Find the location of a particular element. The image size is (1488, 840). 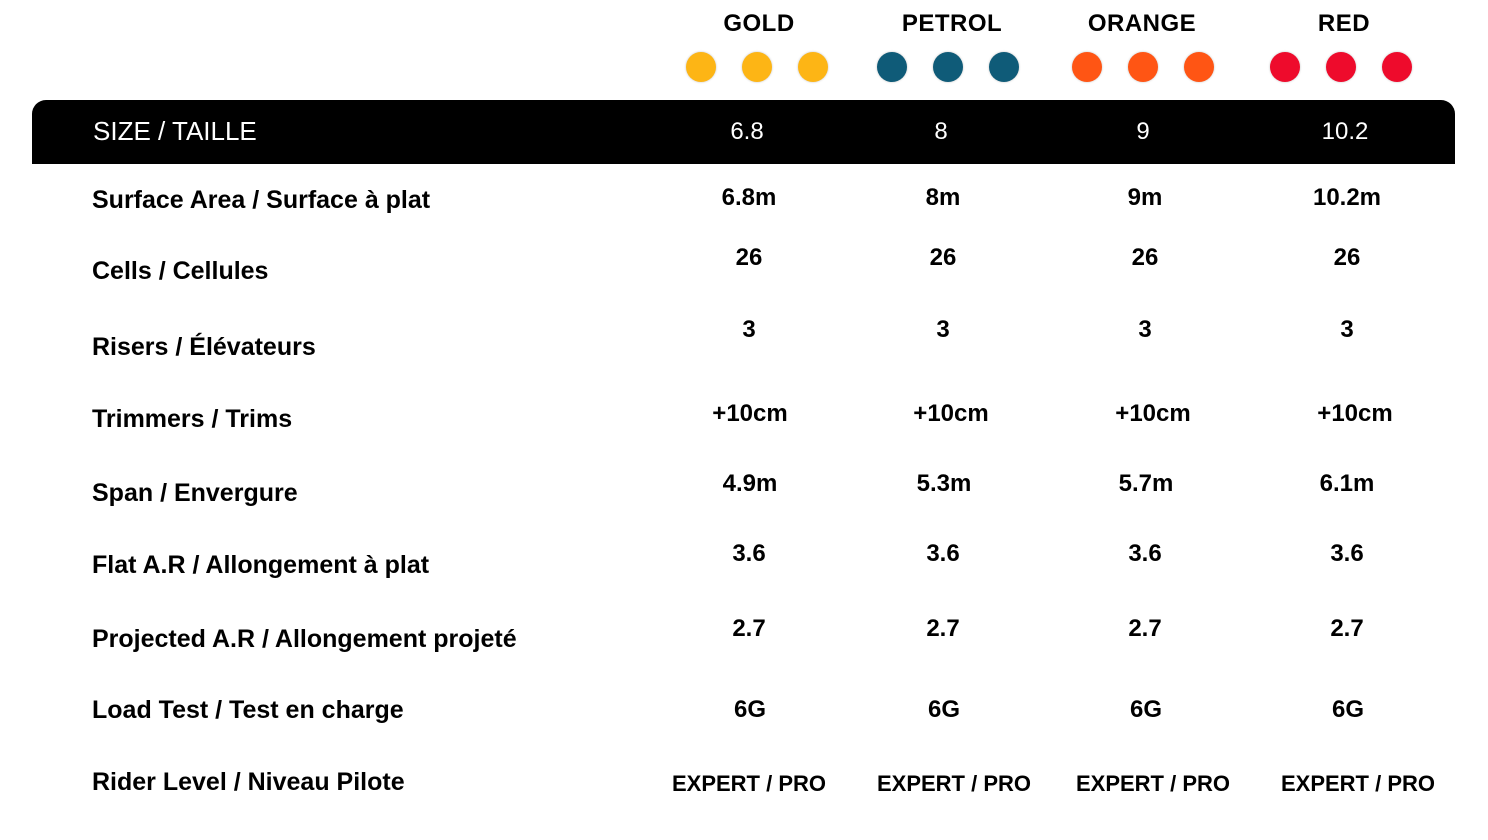

color-header-gold: GOLD is located at coordinates (759, 23).